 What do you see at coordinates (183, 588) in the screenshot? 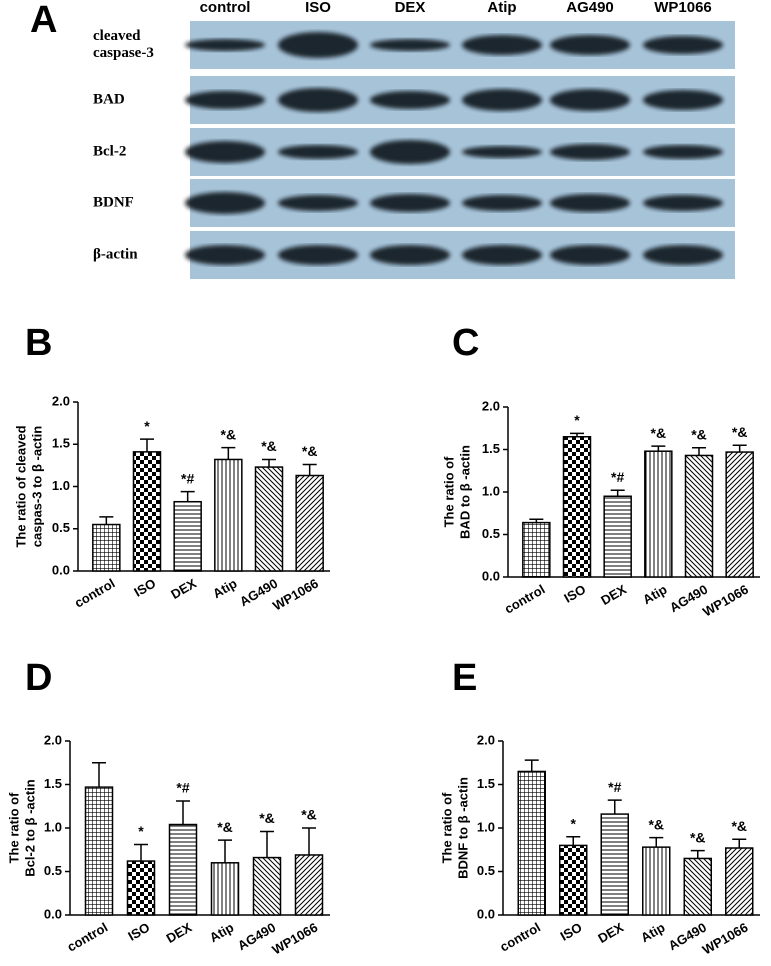
I see `x-tick-label: DEX` at bounding box center [183, 588].